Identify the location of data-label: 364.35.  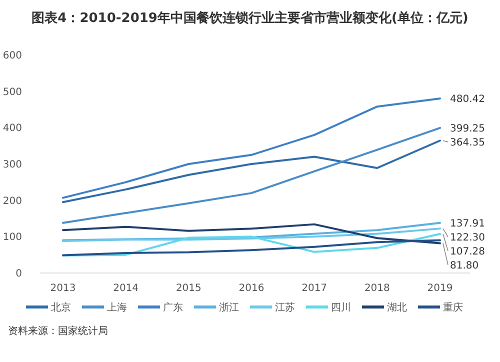
(467, 142).